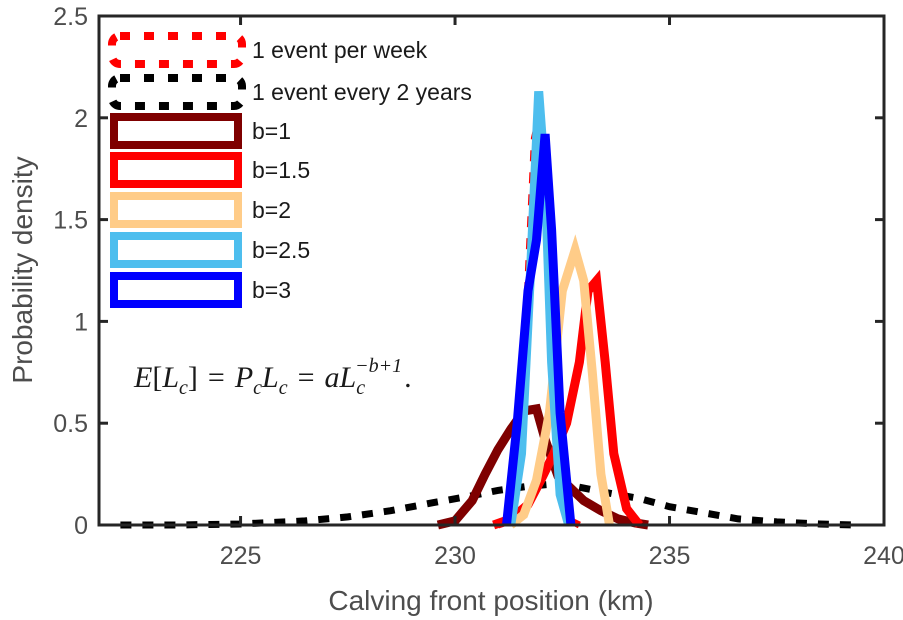  Describe the element at coordinates (70, 221) in the screenshot. I see `y-tick-label: 1.5` at that location.